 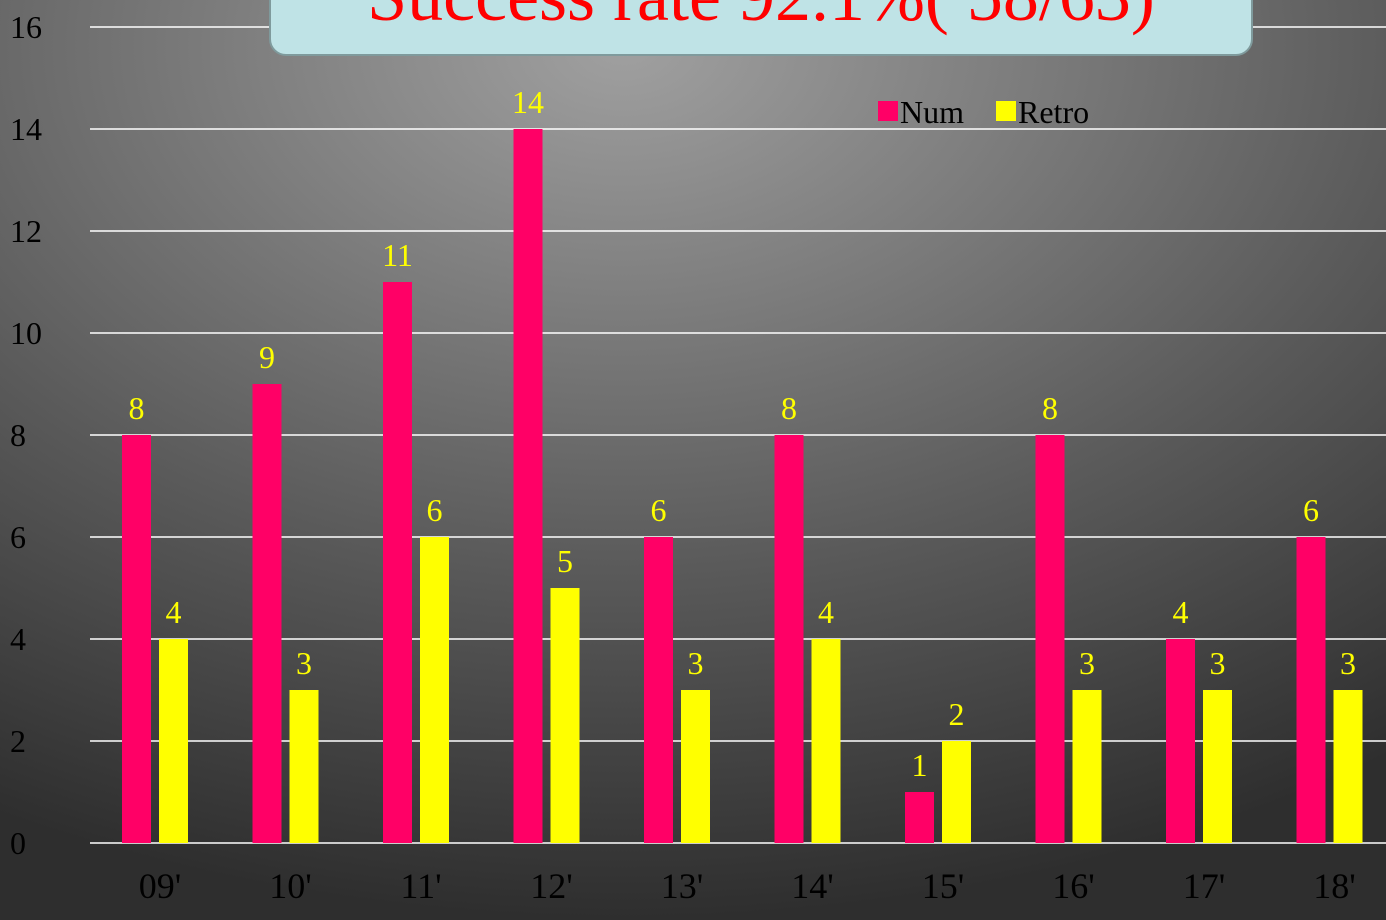 What do you see at coordinates (18, 537) in the screenshot?
I see `y-tick-label: 6` at bounding box center [18, 537].